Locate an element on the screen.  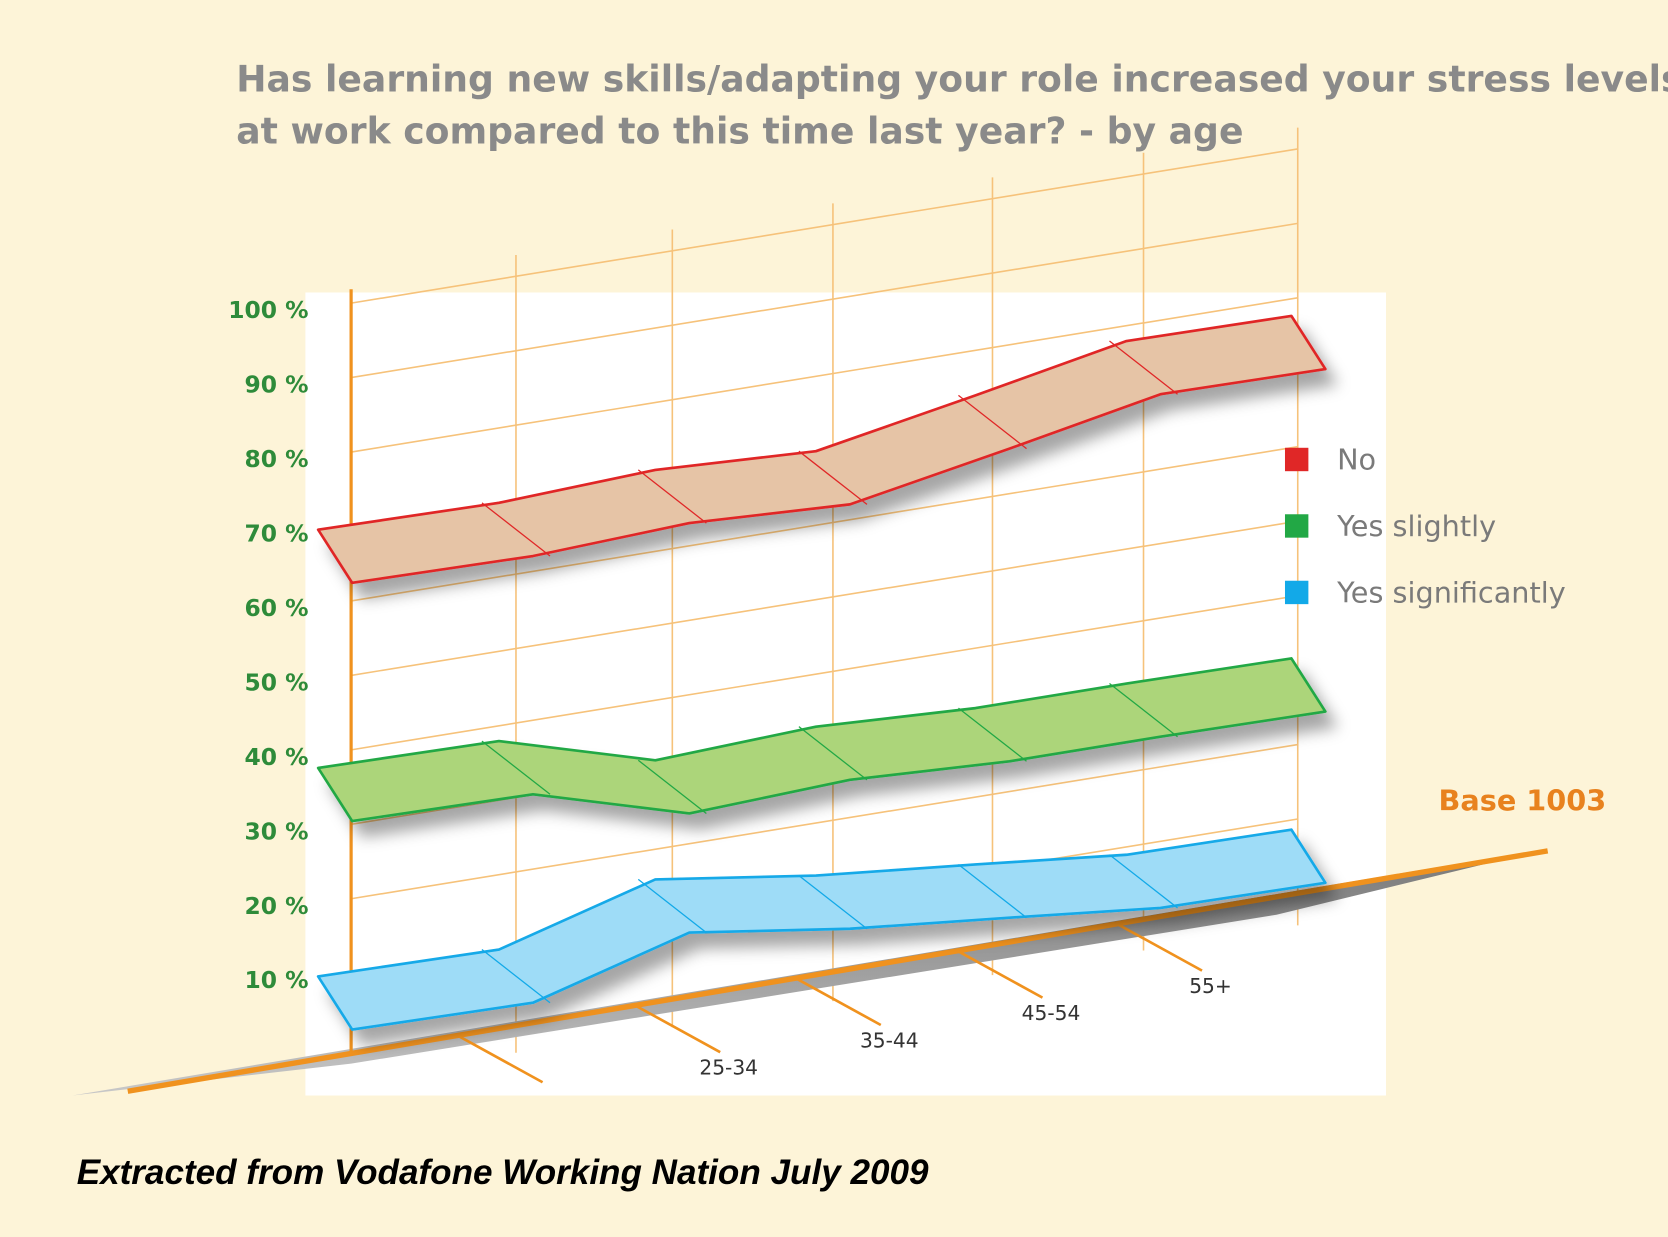
y-tick-label: 40 % is located at coordinates (276, 757).